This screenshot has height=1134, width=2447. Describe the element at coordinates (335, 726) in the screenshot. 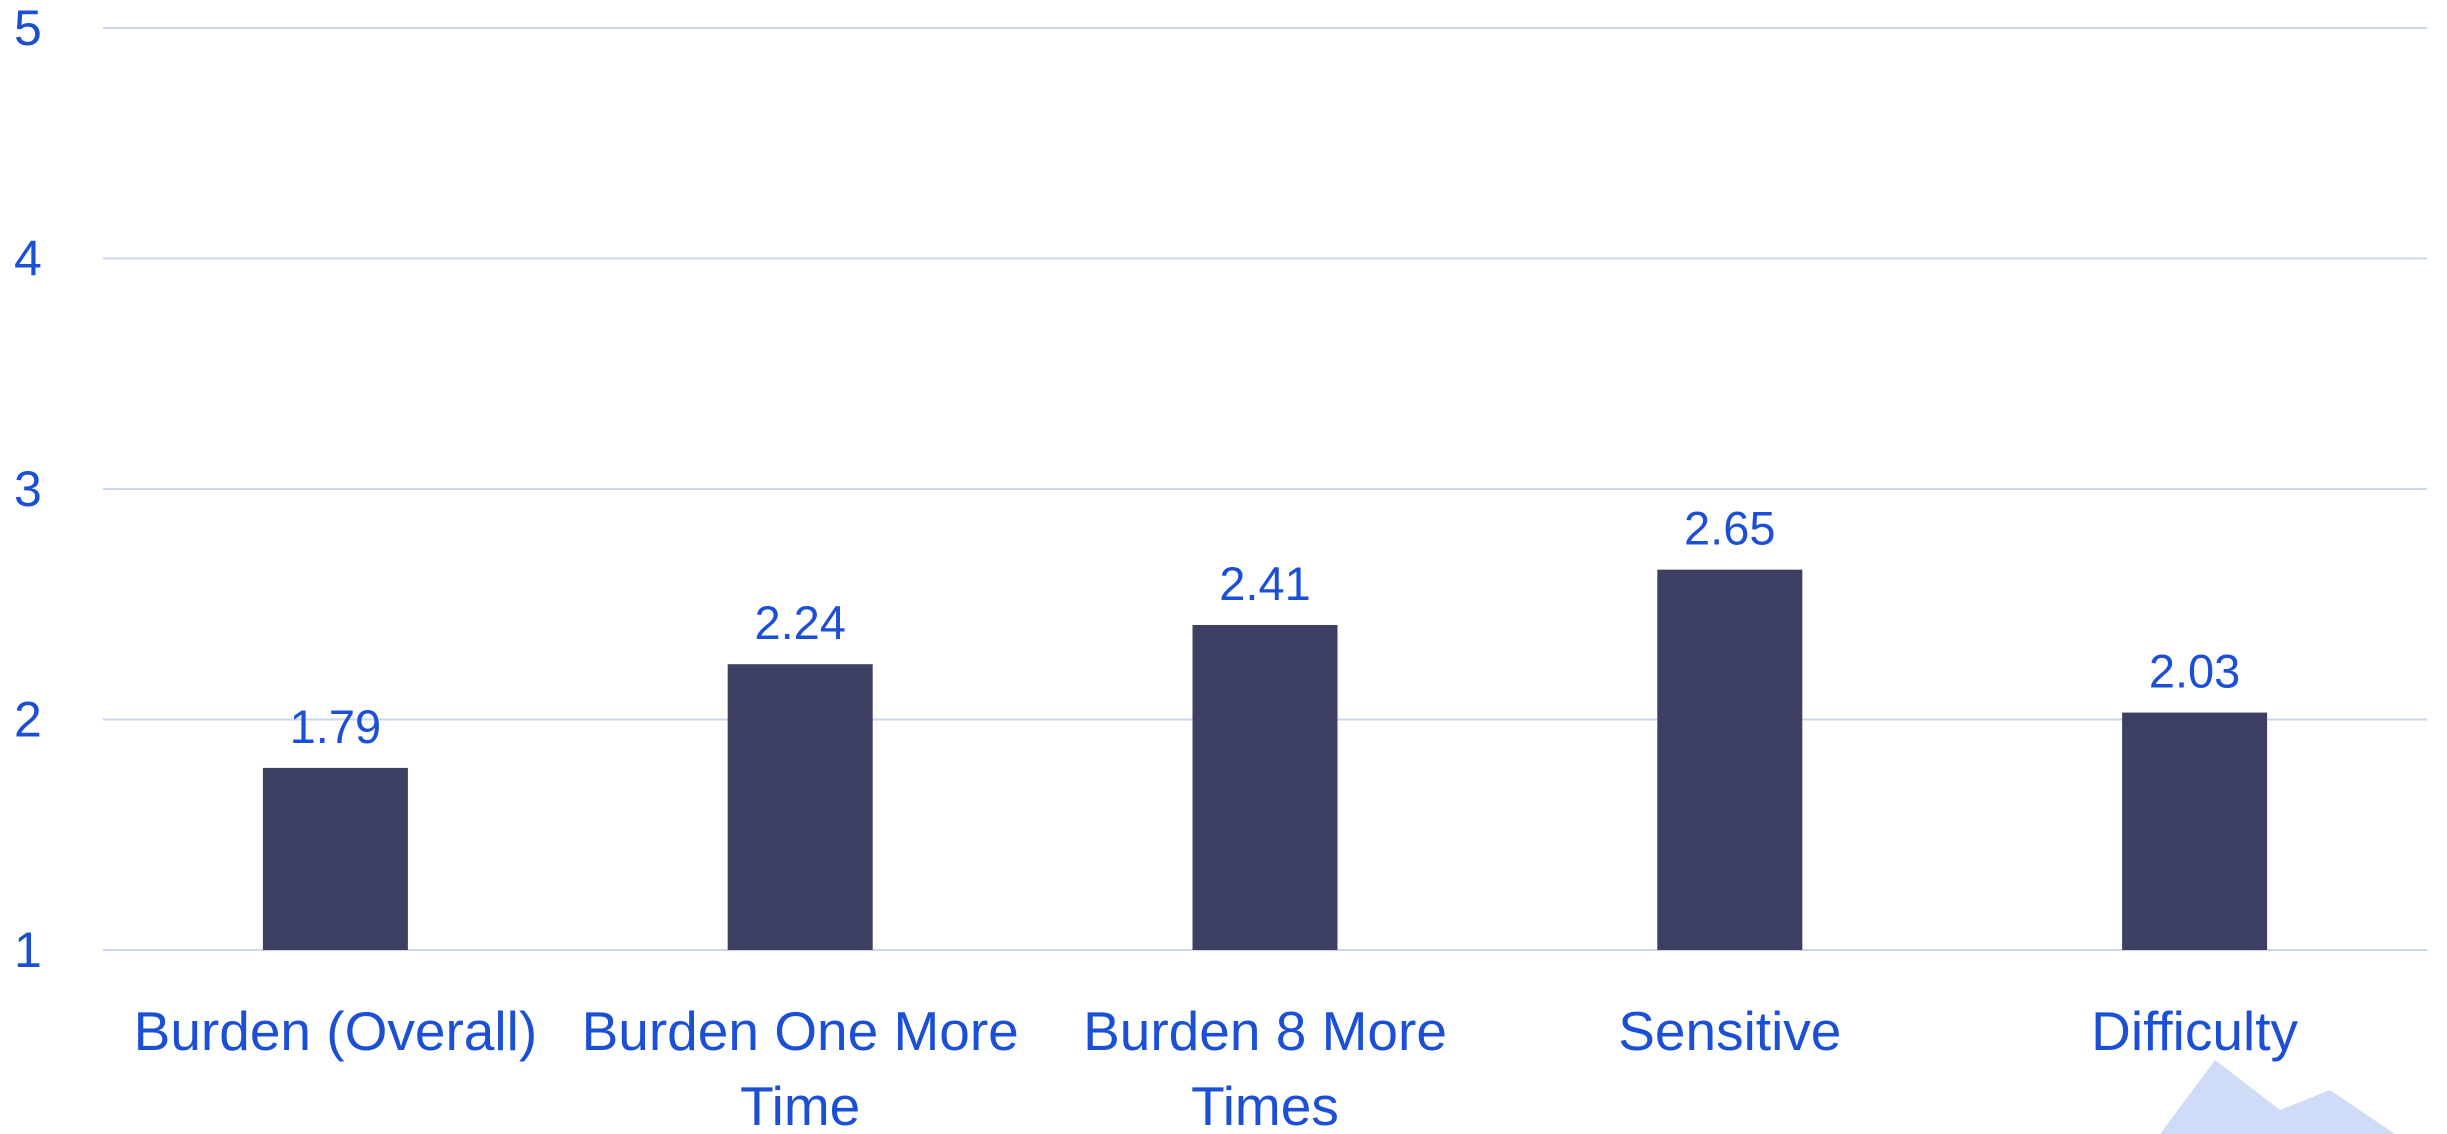

I see `value-label: 1.79` at that location.